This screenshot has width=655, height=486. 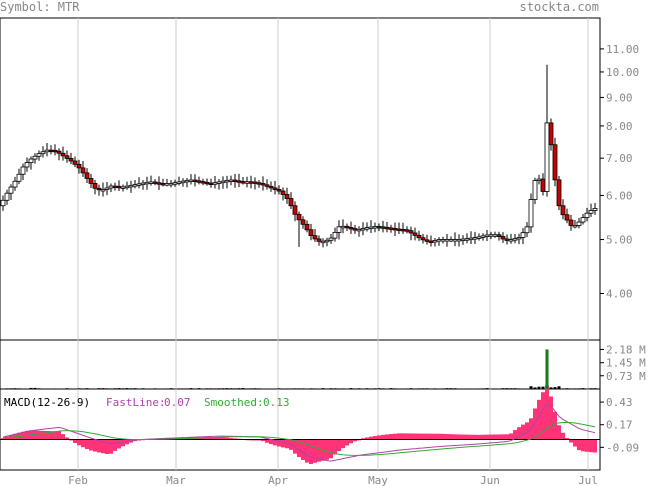 I want to click on x-tick-label: Apr, so click(x=278, y=480).